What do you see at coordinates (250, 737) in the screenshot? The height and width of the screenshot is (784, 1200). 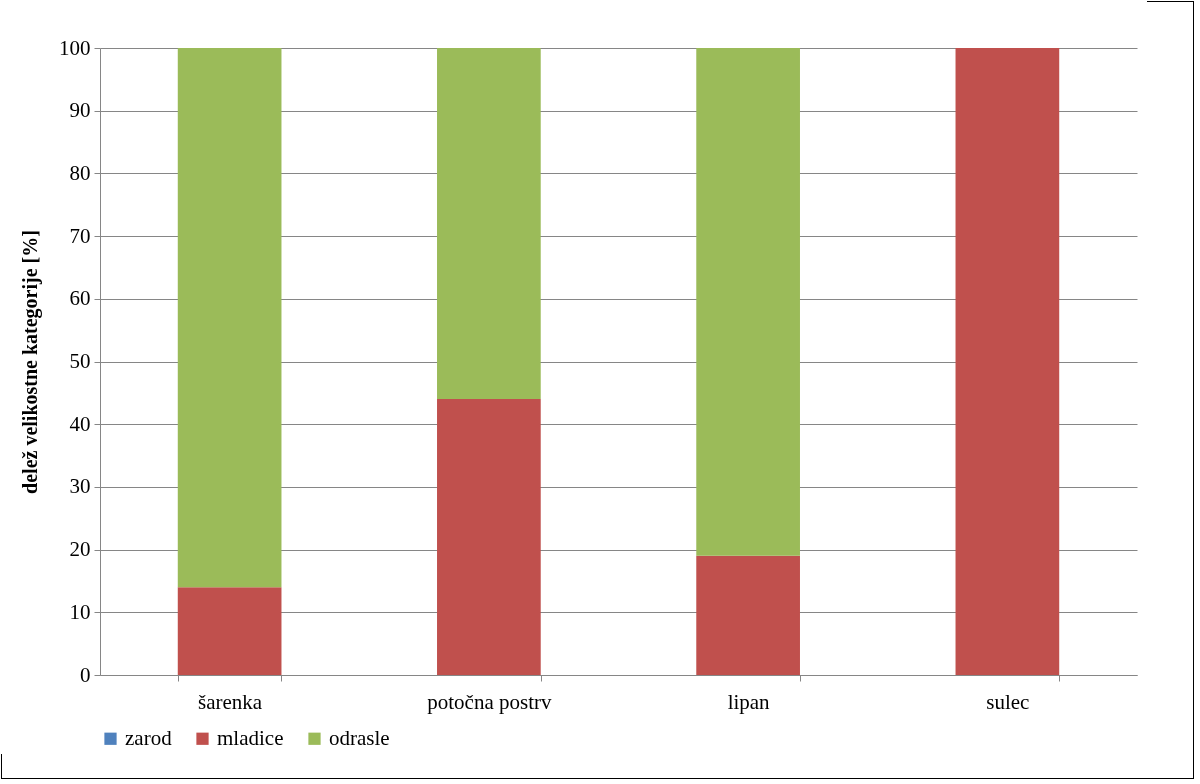 I see `legend-label: mladice` at bounding box center [250, 737].